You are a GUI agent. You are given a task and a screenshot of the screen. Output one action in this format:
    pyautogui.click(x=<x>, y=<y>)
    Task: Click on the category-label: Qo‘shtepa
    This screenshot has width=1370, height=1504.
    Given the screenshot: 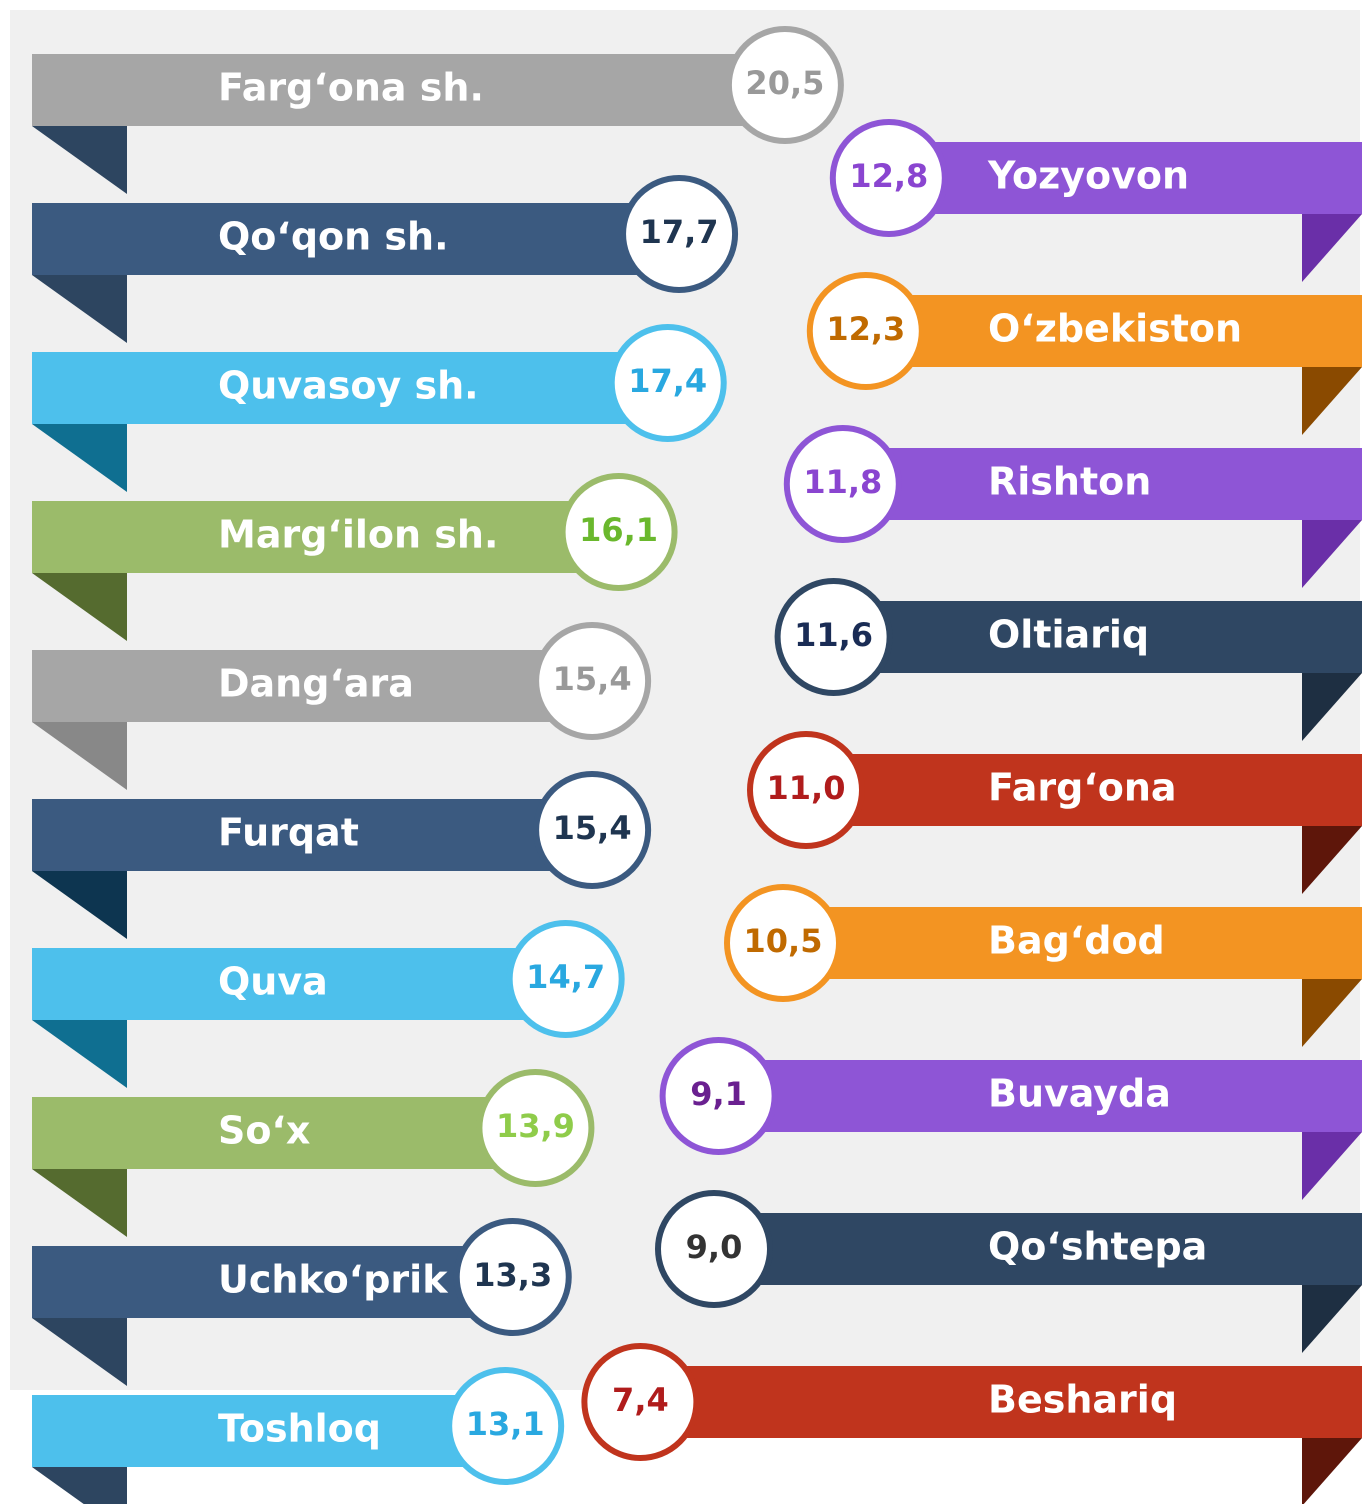 What is the action you would take?
    pyautogui.click(x=1097, y=1247)
    